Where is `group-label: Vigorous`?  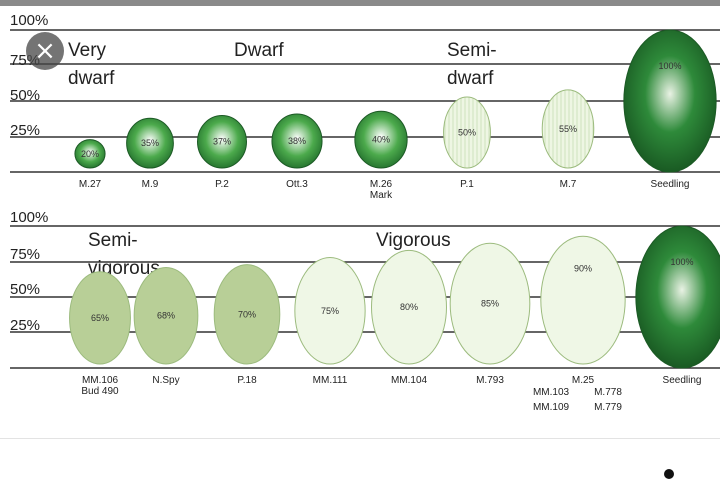 group-label: Vigorous is located at coordinates (413, 240).